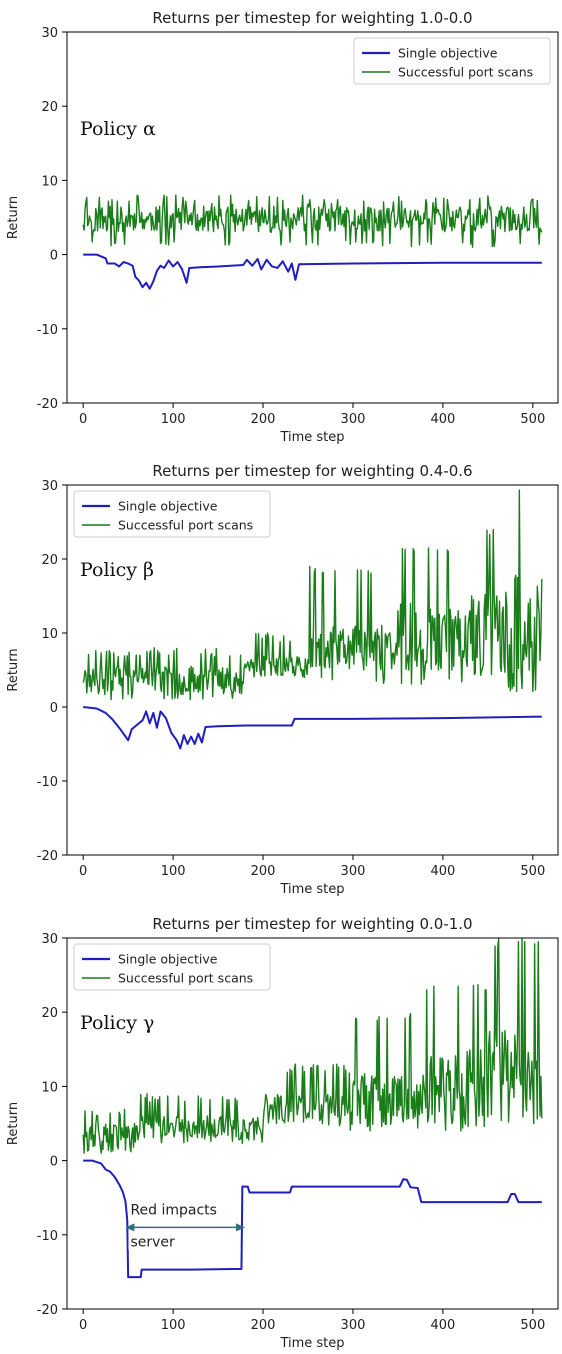 This screenshot has width=562, height=1354. Describe the element at coordinates (241, 1227) in the screenshot. I see `annotation-arrowhead-right` at that location.